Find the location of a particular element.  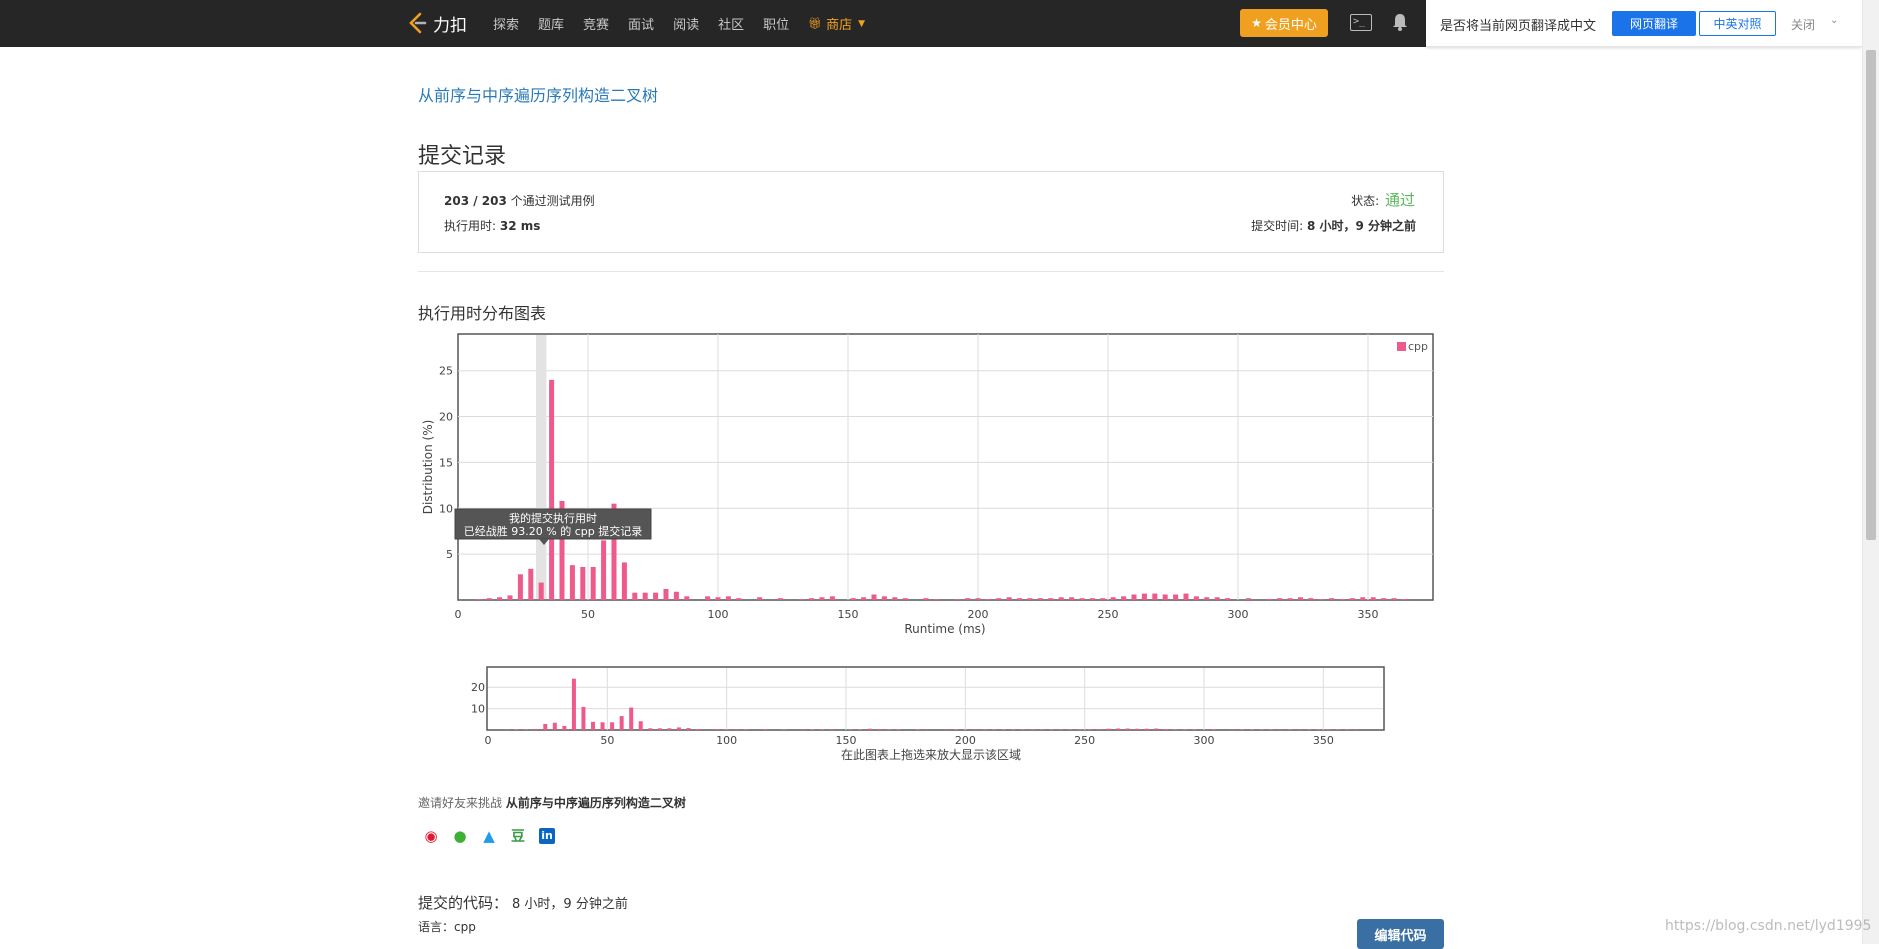

nav-item-read: 阅读 is located at coordinates (686, 23).